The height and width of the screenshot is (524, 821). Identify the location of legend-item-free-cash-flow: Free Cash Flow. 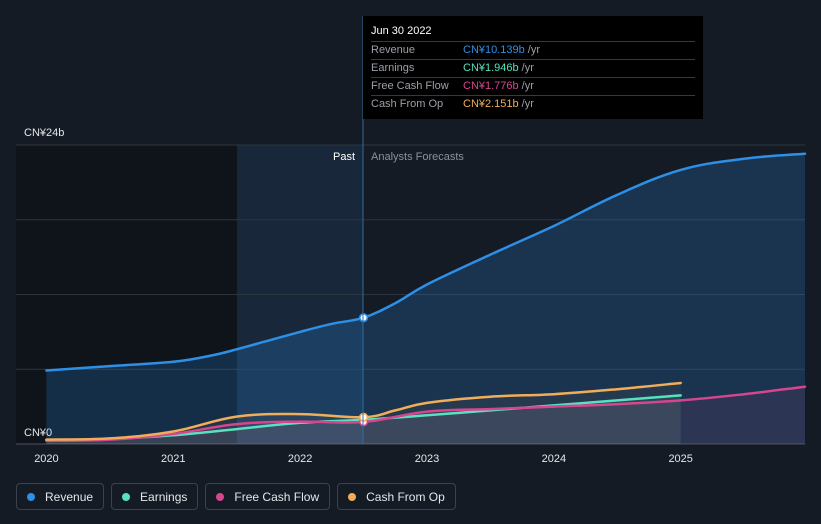
(268, 496).